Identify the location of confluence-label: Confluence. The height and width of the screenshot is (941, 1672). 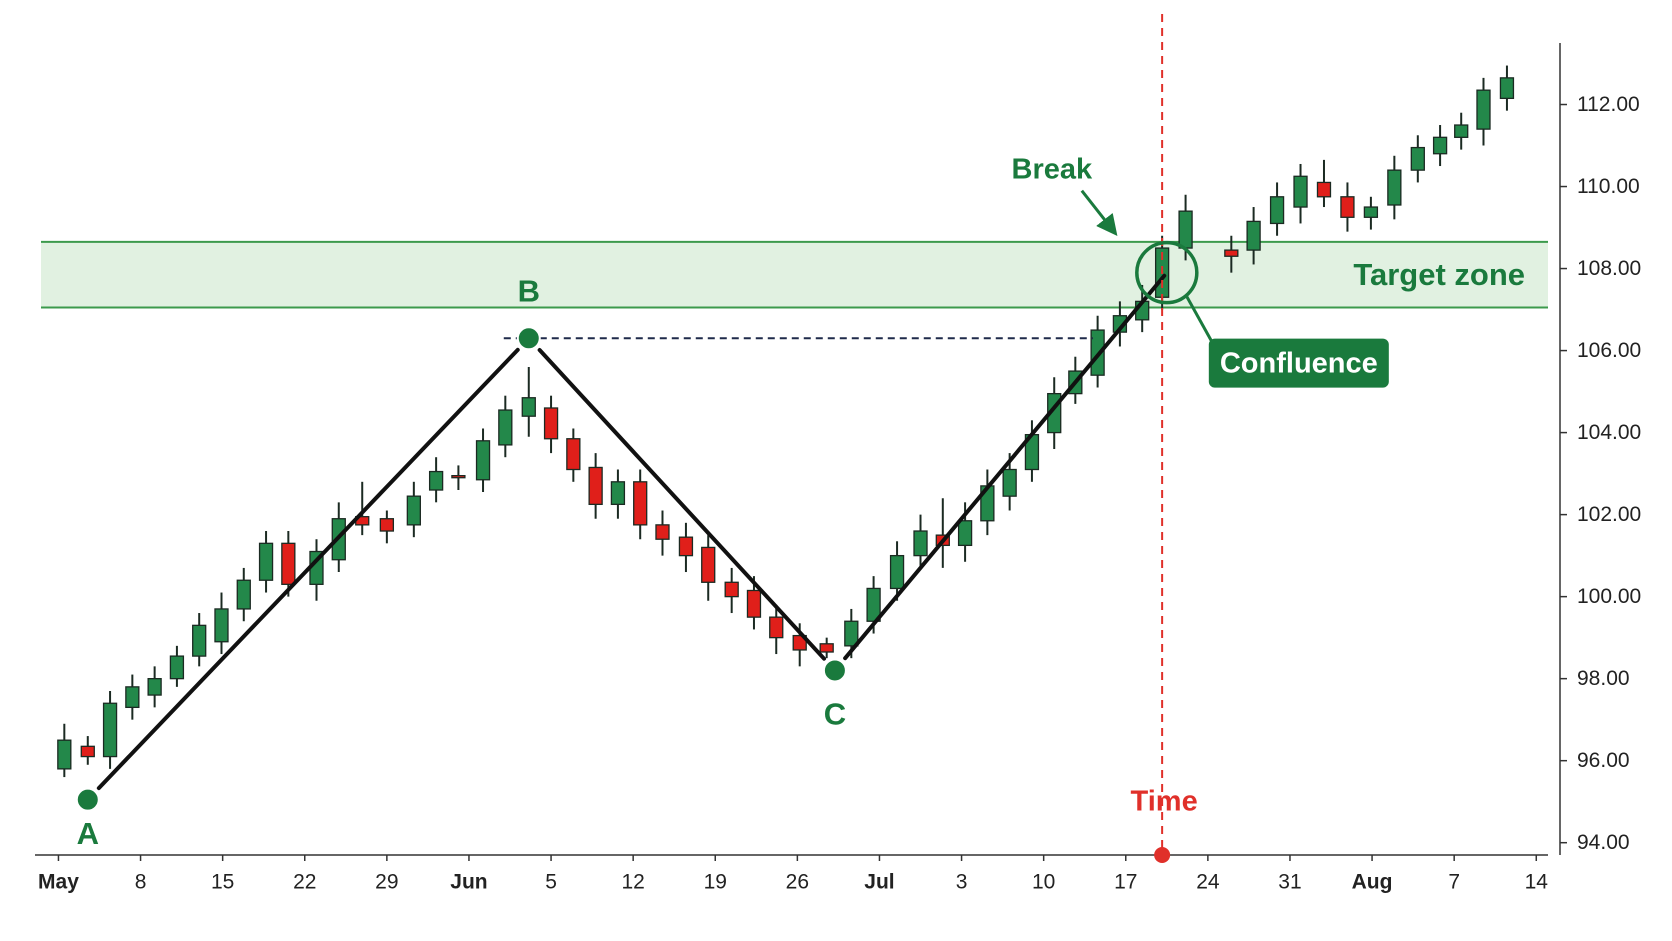
(1299, 363).